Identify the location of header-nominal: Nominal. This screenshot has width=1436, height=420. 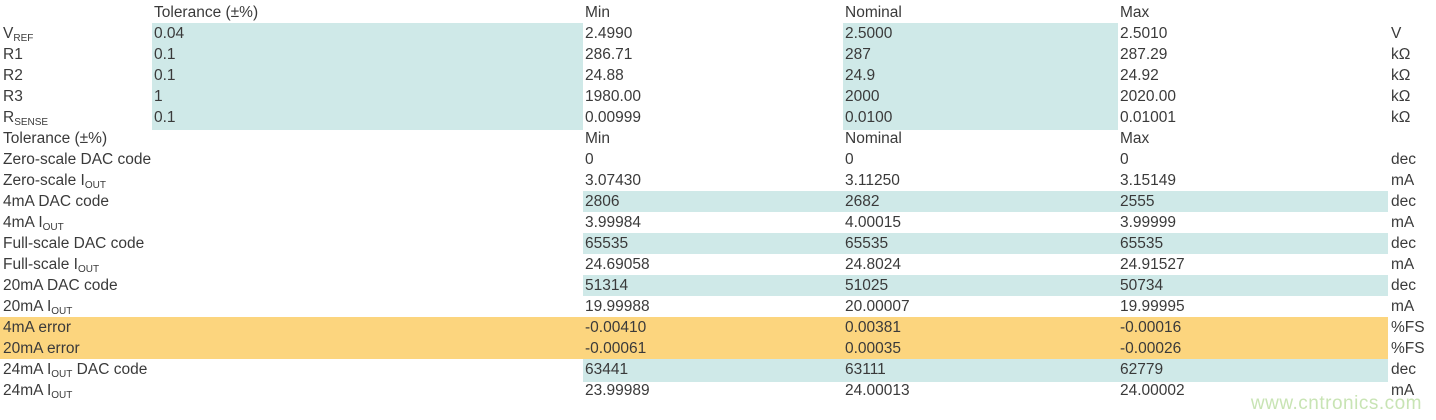
(873, 12).